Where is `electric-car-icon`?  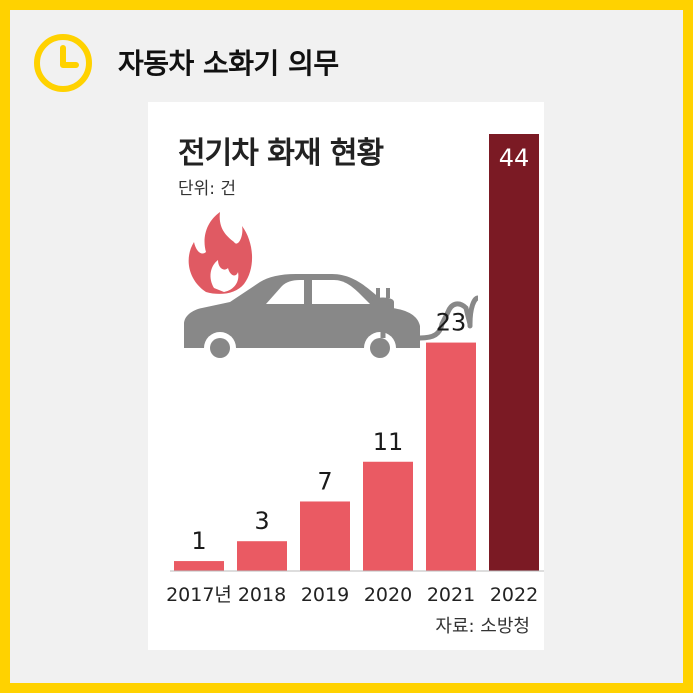
electric-car-icon is located at coordinates (302, 319).